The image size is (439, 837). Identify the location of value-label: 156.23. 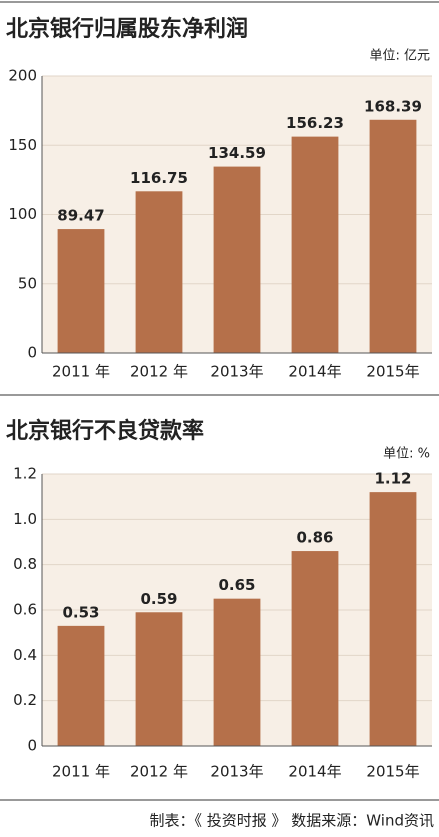
(315, 123).